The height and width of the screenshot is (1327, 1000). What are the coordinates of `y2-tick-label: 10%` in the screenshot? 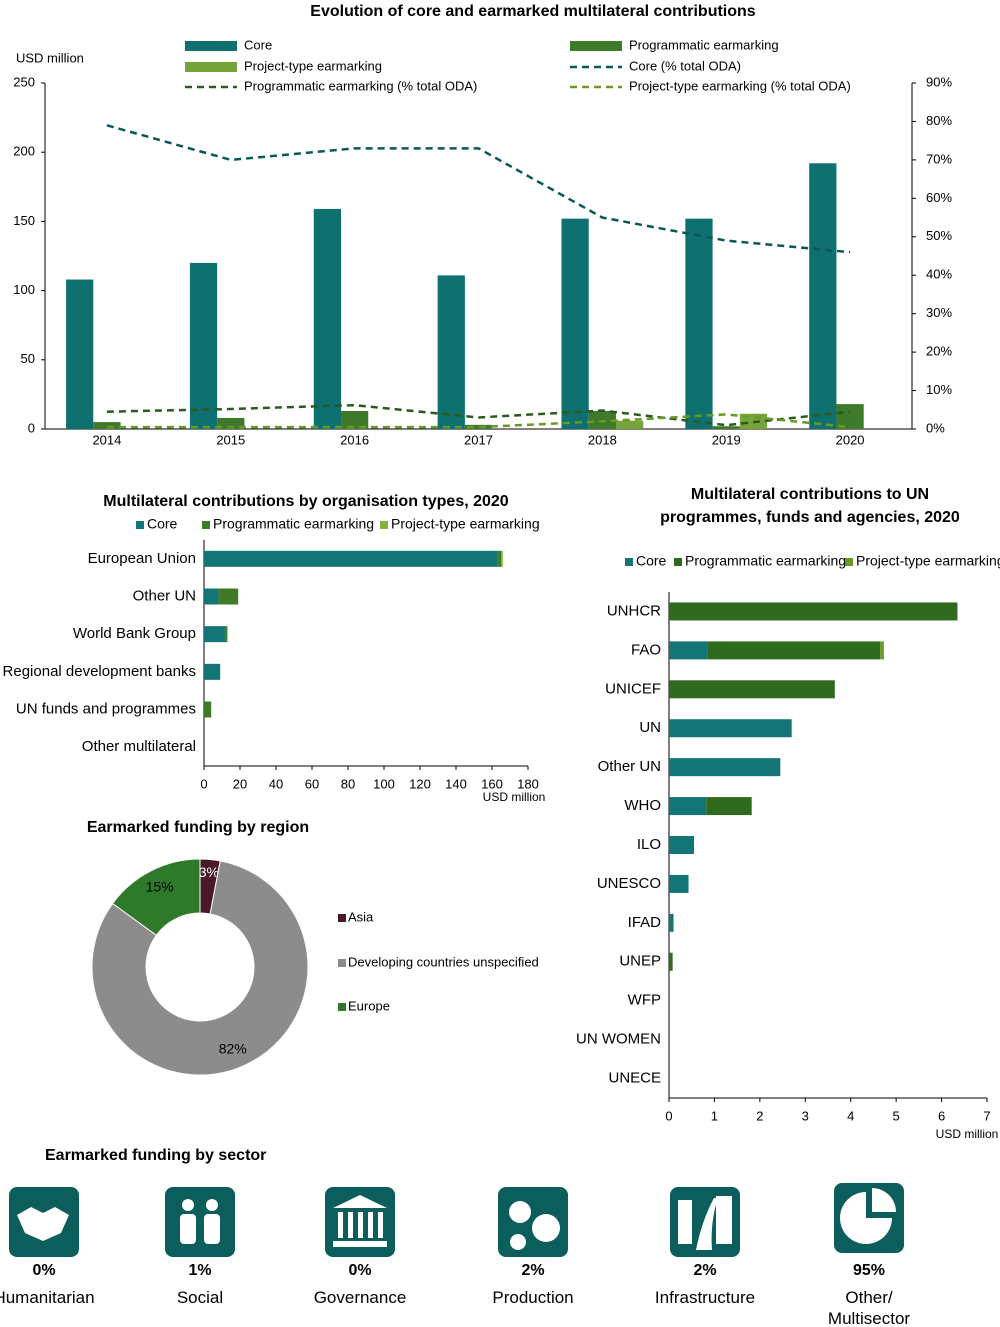 It's located at (939, 389).